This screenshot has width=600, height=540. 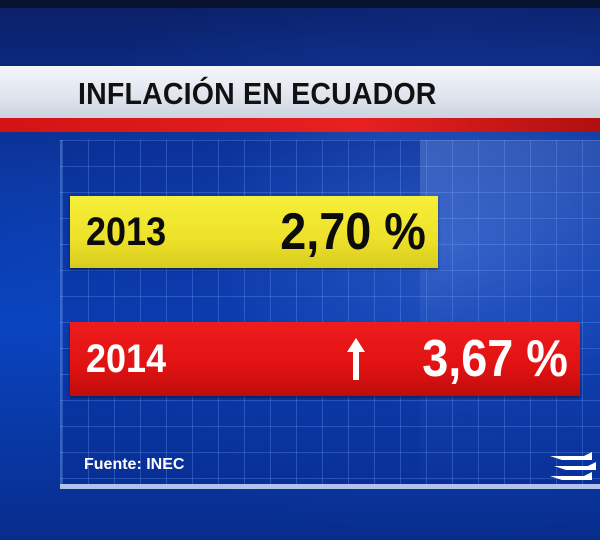 What do you see at coordinates (353, 232) in the screenshot?
I see `inflation-value: 2,70 %` at bounding box center [353, 232].